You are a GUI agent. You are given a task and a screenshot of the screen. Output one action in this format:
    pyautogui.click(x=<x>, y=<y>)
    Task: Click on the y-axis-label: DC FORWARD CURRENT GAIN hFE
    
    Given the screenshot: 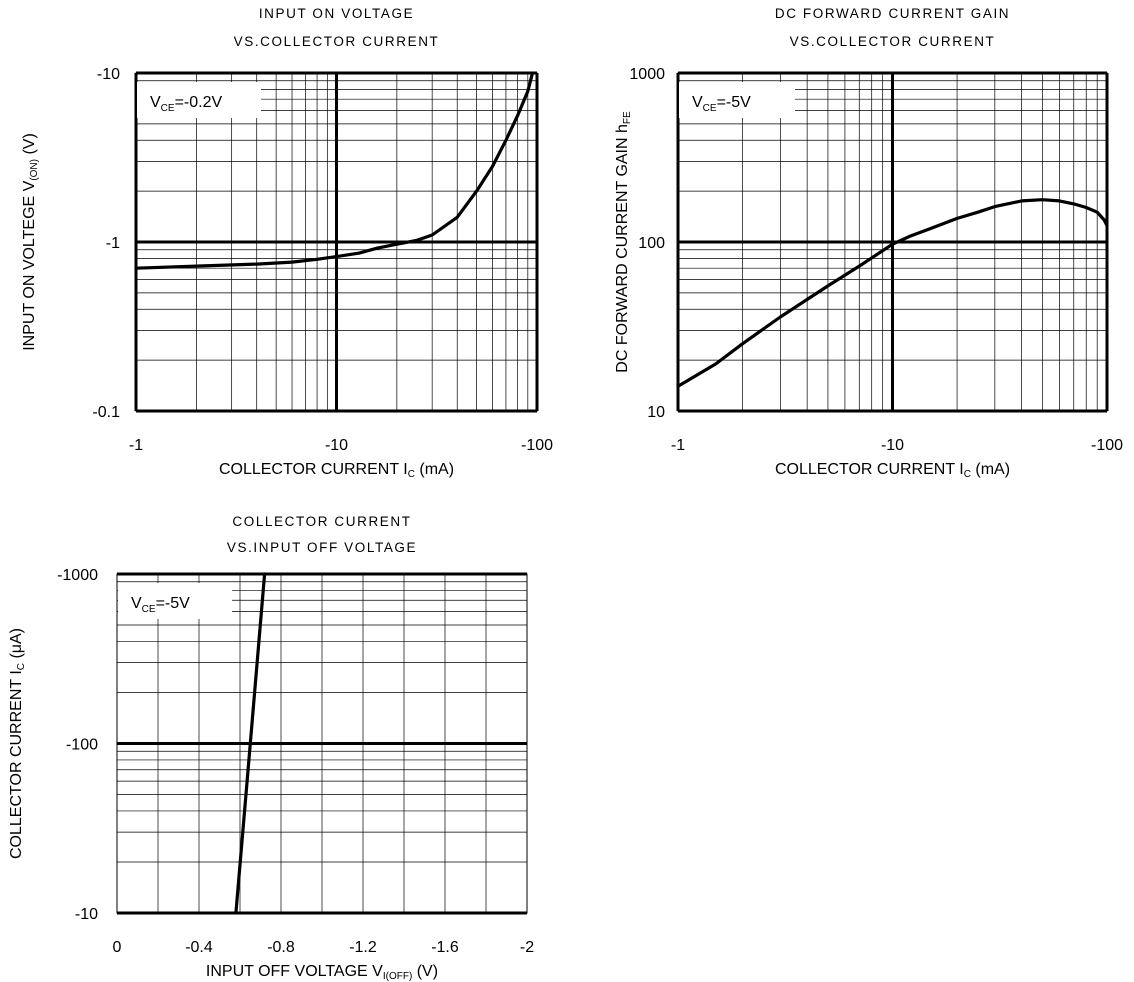 What is the action you would take?
    pyautogui.click(x=623, y=242)
    